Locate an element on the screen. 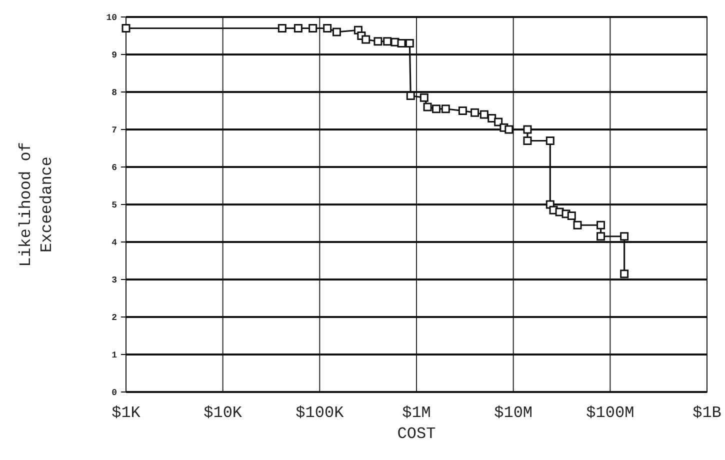 The width and height of the screenshot is (725, 460). y-tick-label: 7 is located at coordinates (114, 131).